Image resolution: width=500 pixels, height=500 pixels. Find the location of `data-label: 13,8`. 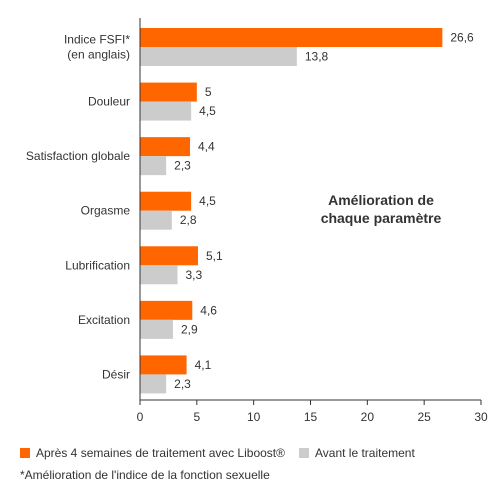

data-label: 13,8 is located at coordinates (317, 57).